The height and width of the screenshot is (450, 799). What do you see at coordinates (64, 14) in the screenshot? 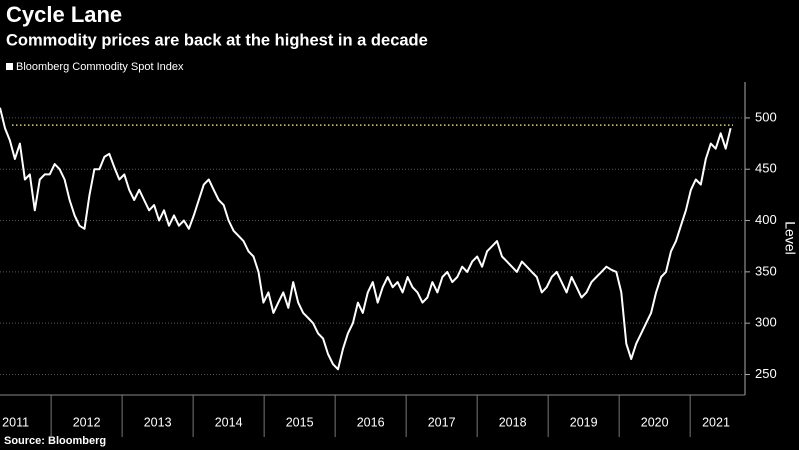
I see `chart-title: Cycle Lane` at bounding box center [64, 14].